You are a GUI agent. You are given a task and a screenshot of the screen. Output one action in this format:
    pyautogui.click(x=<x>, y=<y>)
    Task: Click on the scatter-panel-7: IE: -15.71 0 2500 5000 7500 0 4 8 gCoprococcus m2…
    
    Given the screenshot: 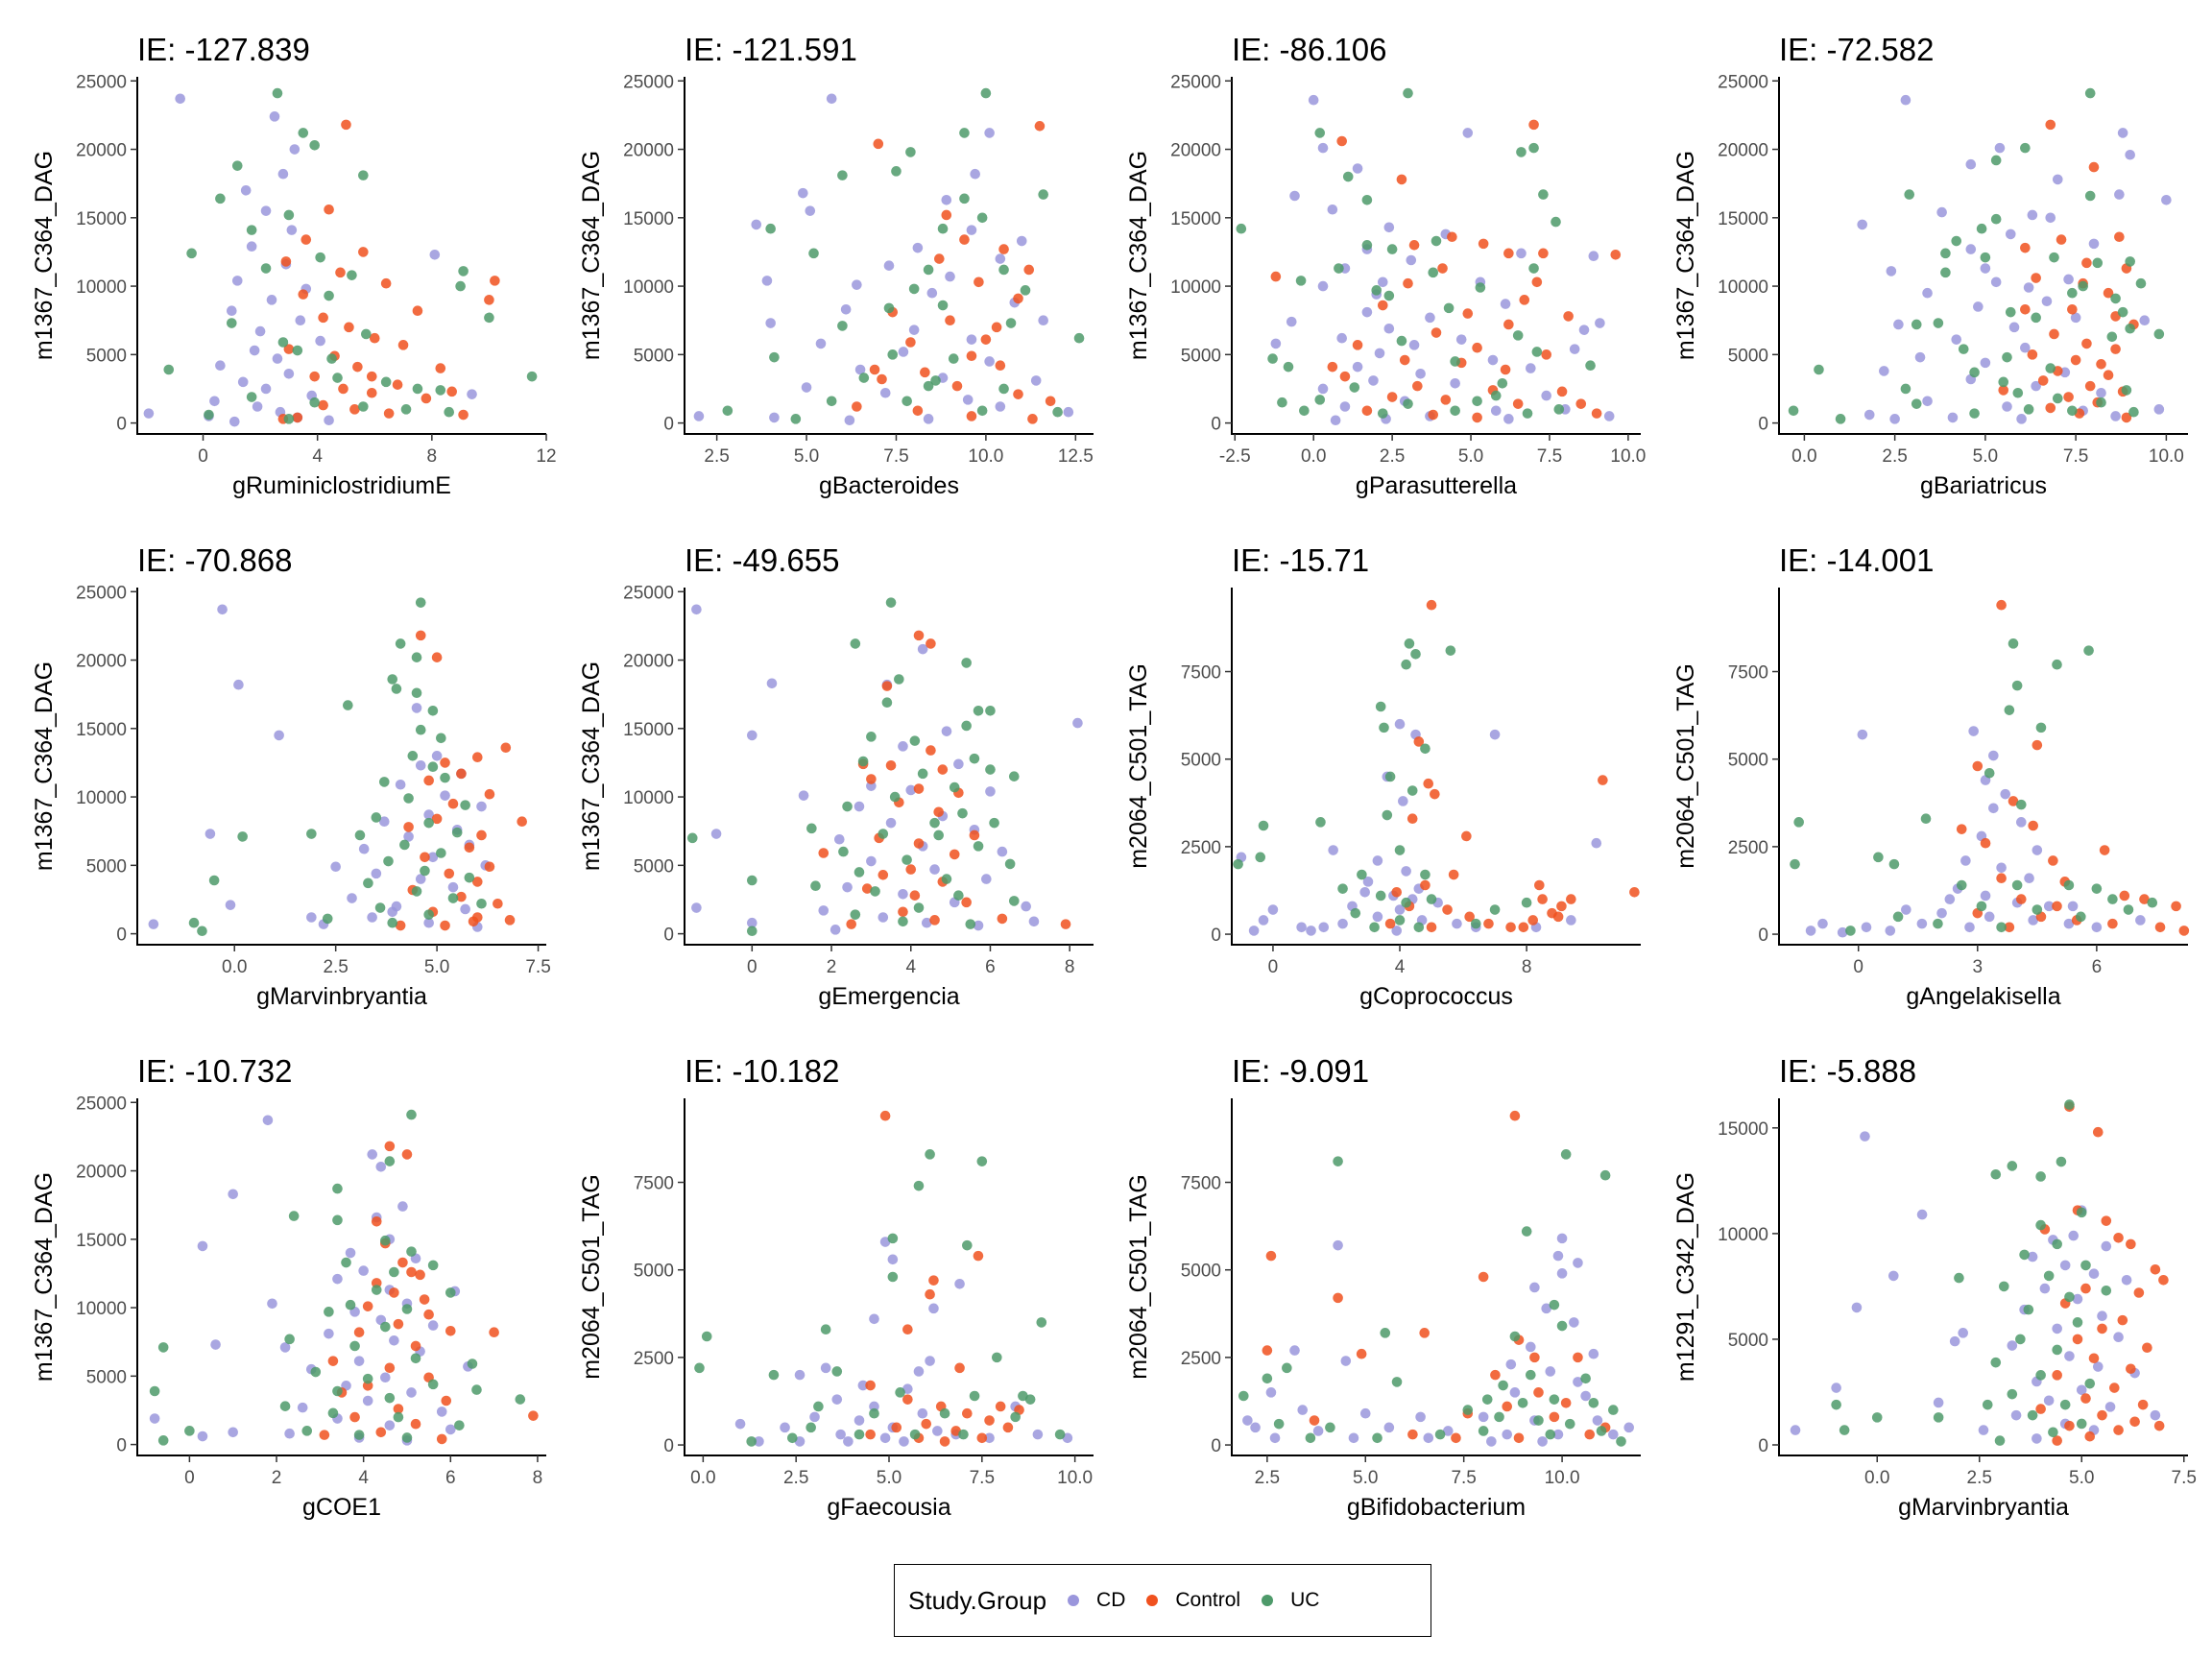 What is the action you would take?
    pyautogui.click(x=1383, y=776)
    